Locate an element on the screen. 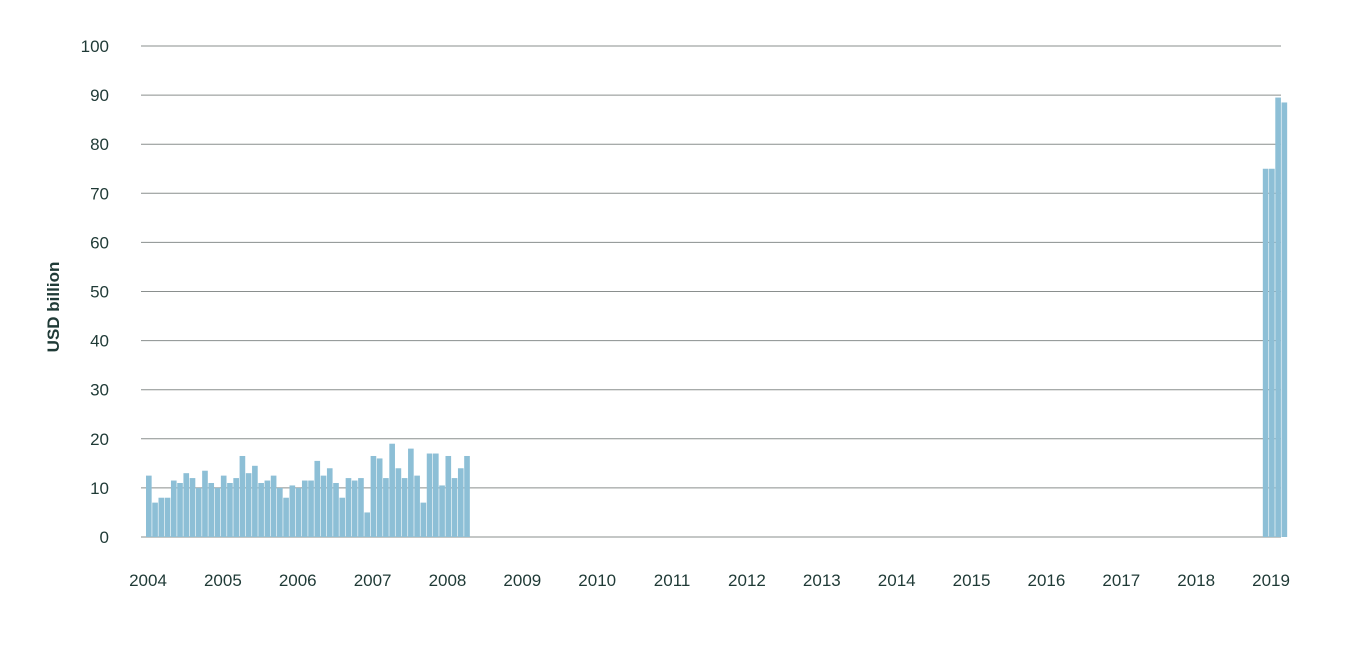 Image resolution: width=1351 pixels, height=660 pixels. y-tick-label: 10 is located at coordinates (99, 488).